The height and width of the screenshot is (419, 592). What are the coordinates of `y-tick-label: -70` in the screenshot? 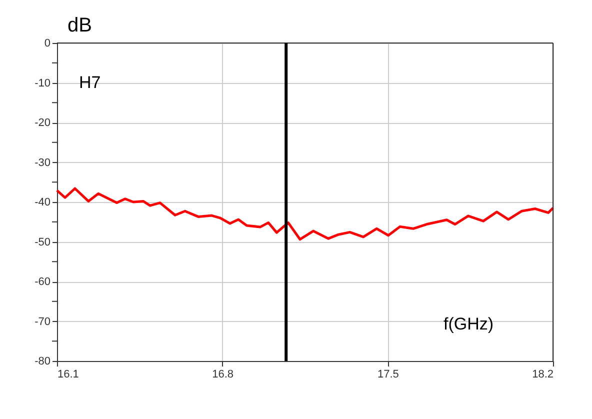 It's located at (42, 322).